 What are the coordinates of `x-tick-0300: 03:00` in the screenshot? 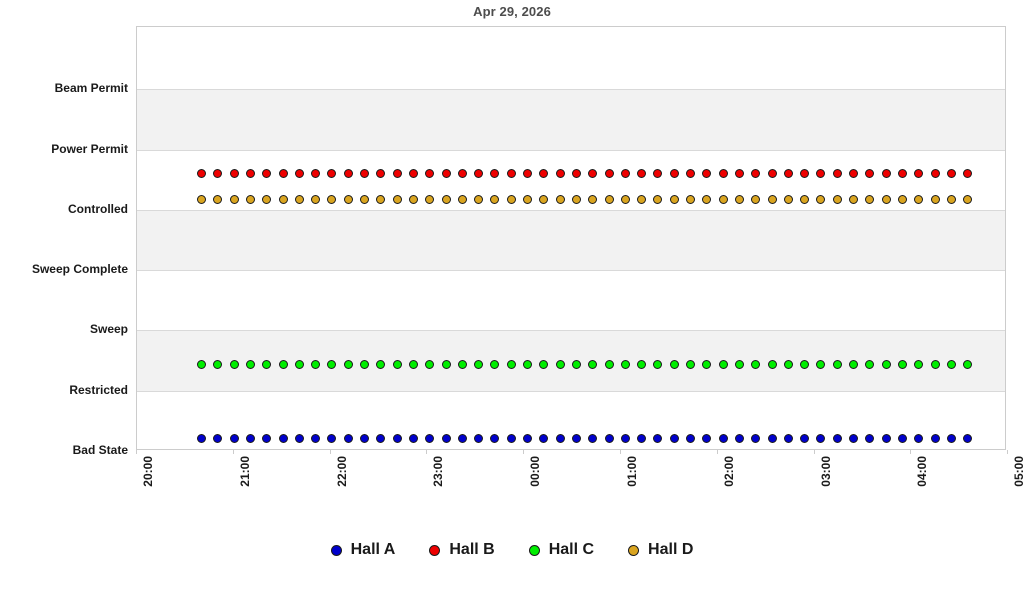 It's located at (825, 471).